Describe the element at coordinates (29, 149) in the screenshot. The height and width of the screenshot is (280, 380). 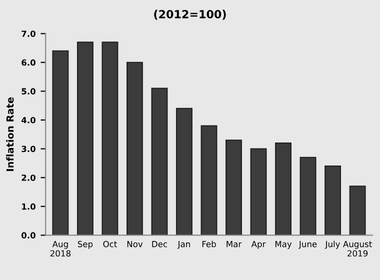
I see `y-tick-label: 3.0` at that location.